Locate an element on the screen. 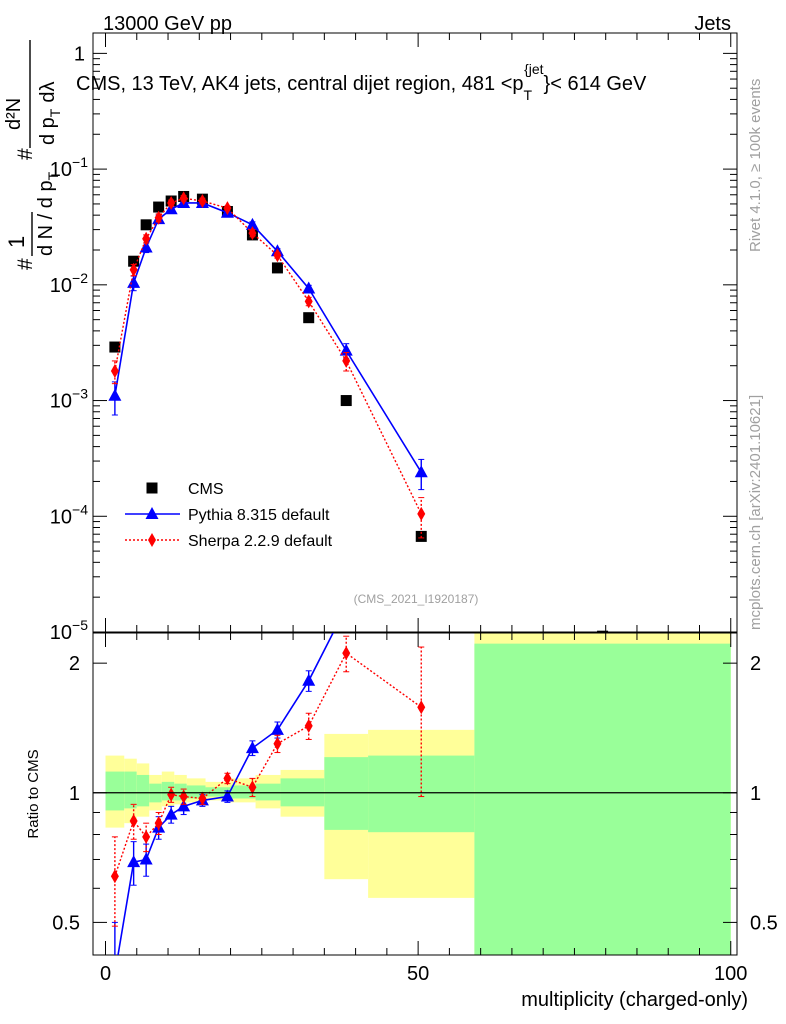 Image resolution: width=786 pixels, height=1024 pixels. ratio-ytick-label-right-0: 0.5 is located at coordinates (764, 923).